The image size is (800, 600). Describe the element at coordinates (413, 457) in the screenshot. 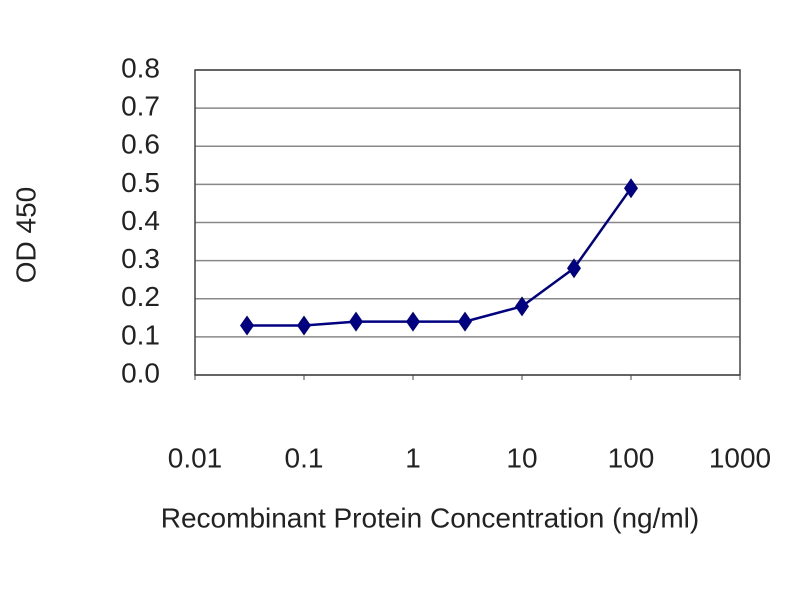

I see `x-tick-label: 1` at that location.